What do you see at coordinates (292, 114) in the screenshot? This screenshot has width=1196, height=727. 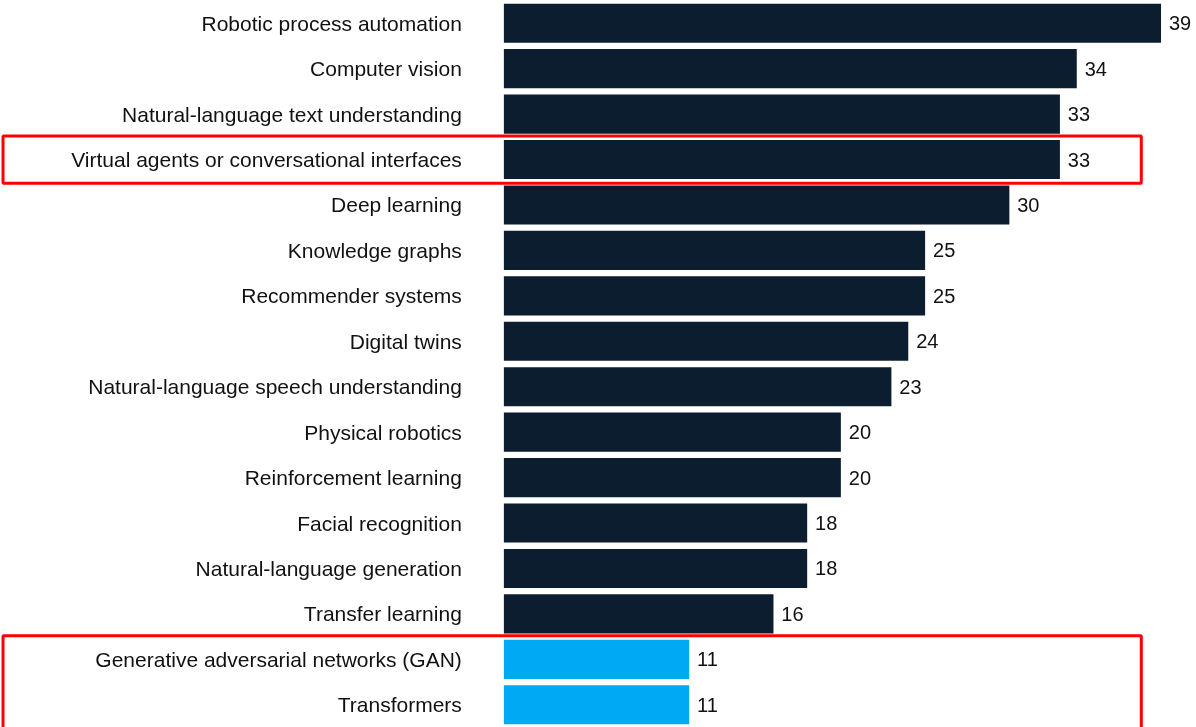 I see `y-tick-label: Natural-language text understanding` at bounding box center [292, 114].